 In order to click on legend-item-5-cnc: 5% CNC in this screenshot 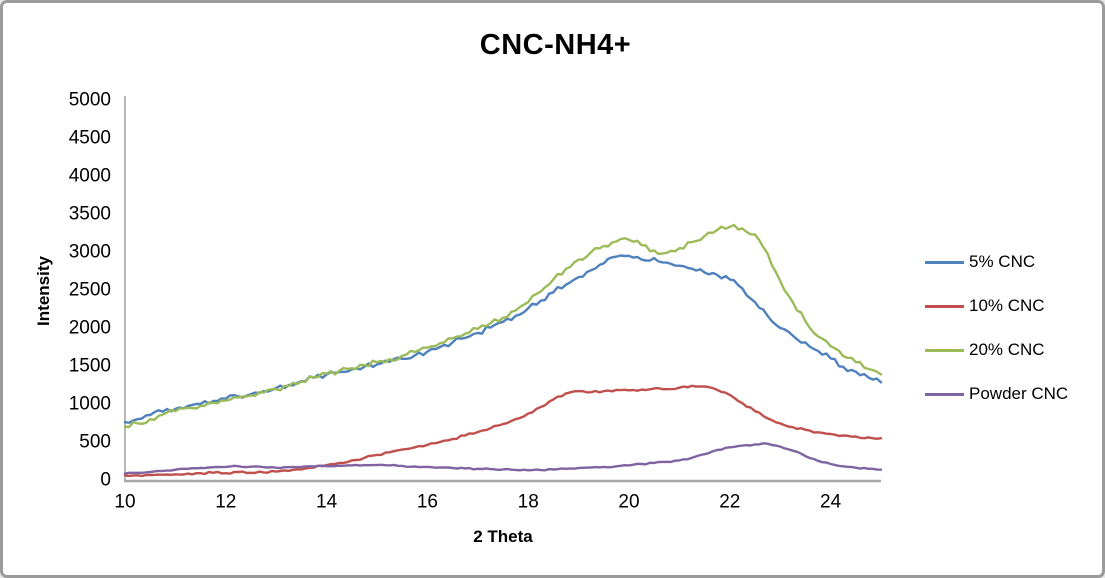, I will do `click(996, 262)`.